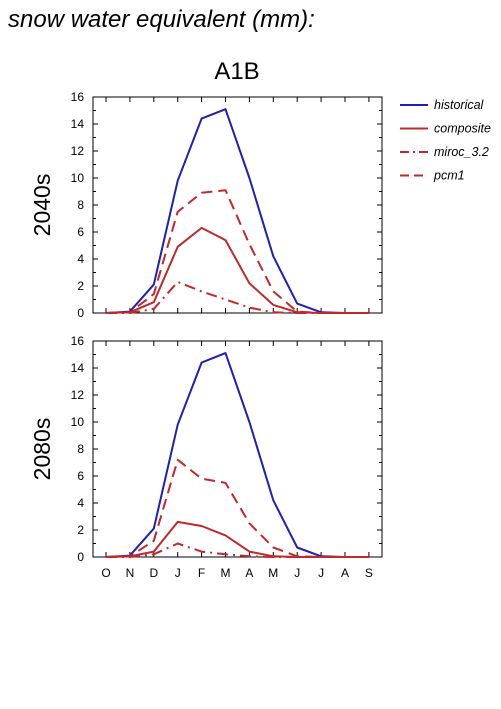 The image size is (501, 709). What do you see at coordinates (369, 573) in the screenshot?
I see `x-tick-label: S` at bounding box center [369, 573].